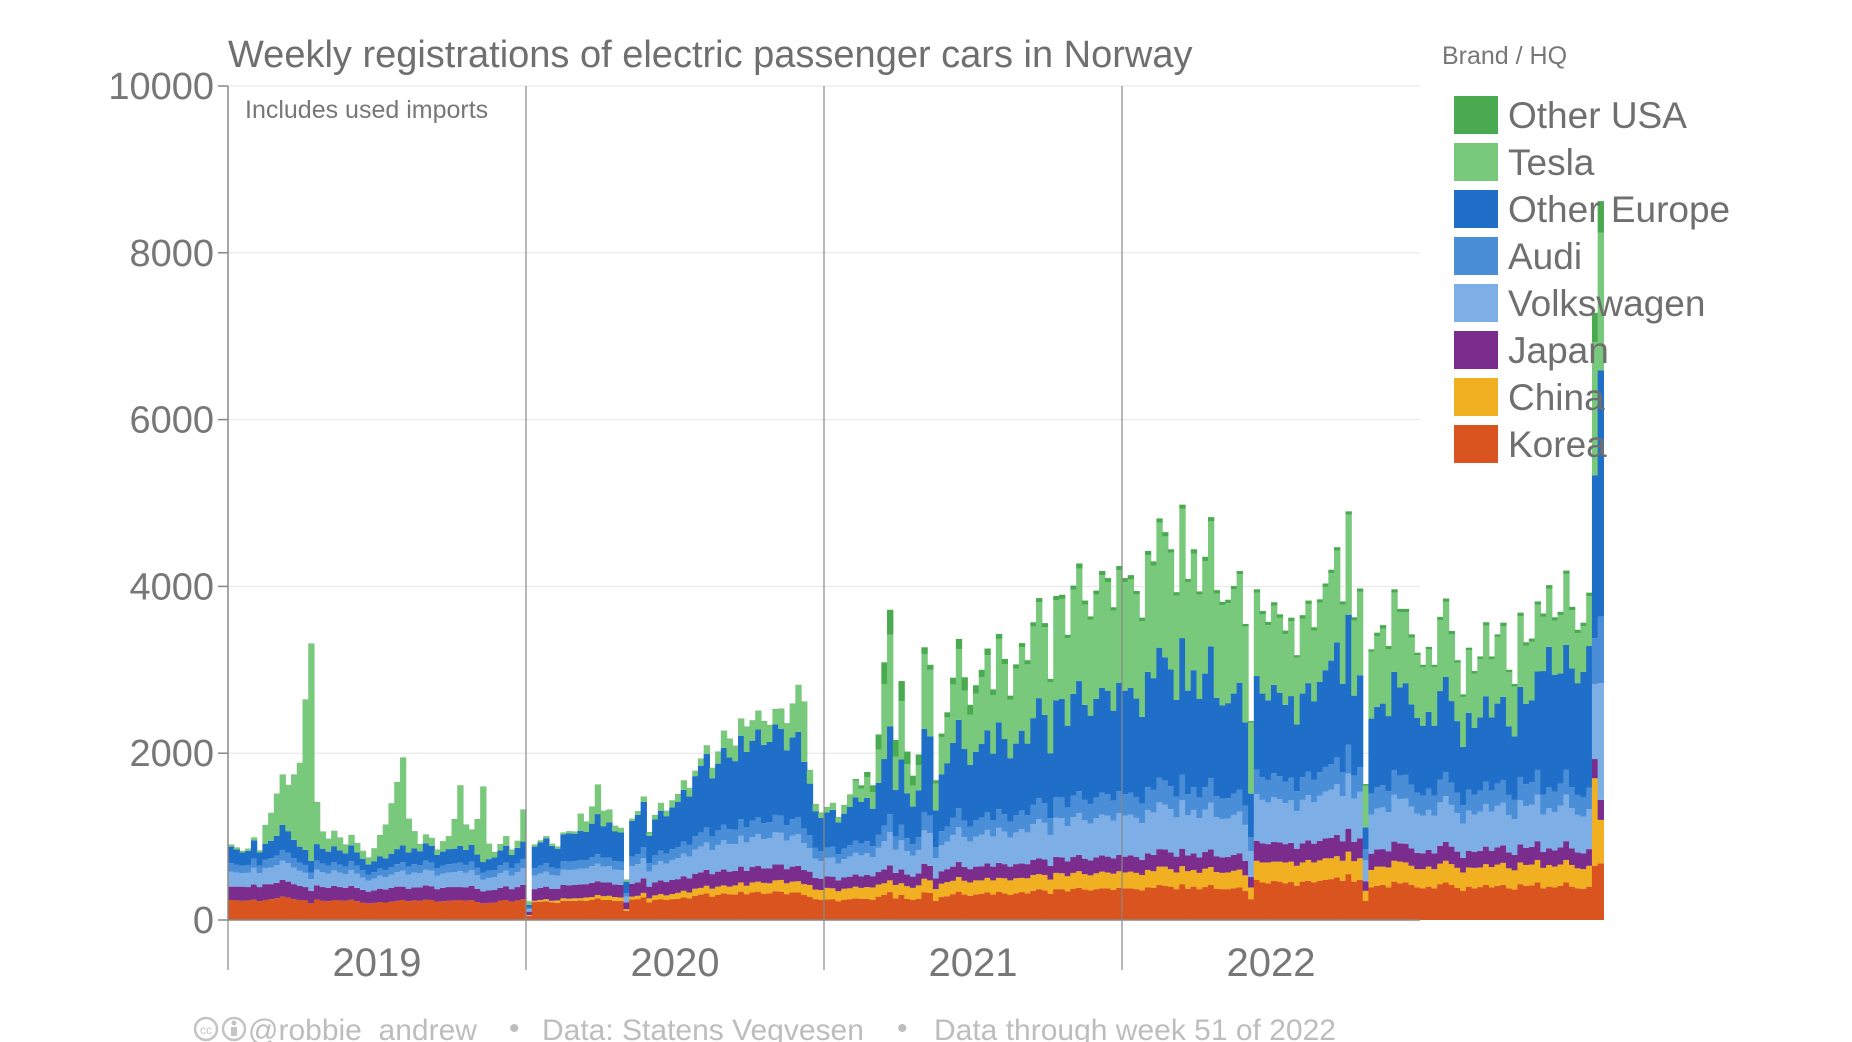 The width and height of the screenshot is (1852, 1042). What do you see at coordinates (1551, 162) in the screenshot?
I see `legend-label: Tesla` at bounding box center [1551, 162].